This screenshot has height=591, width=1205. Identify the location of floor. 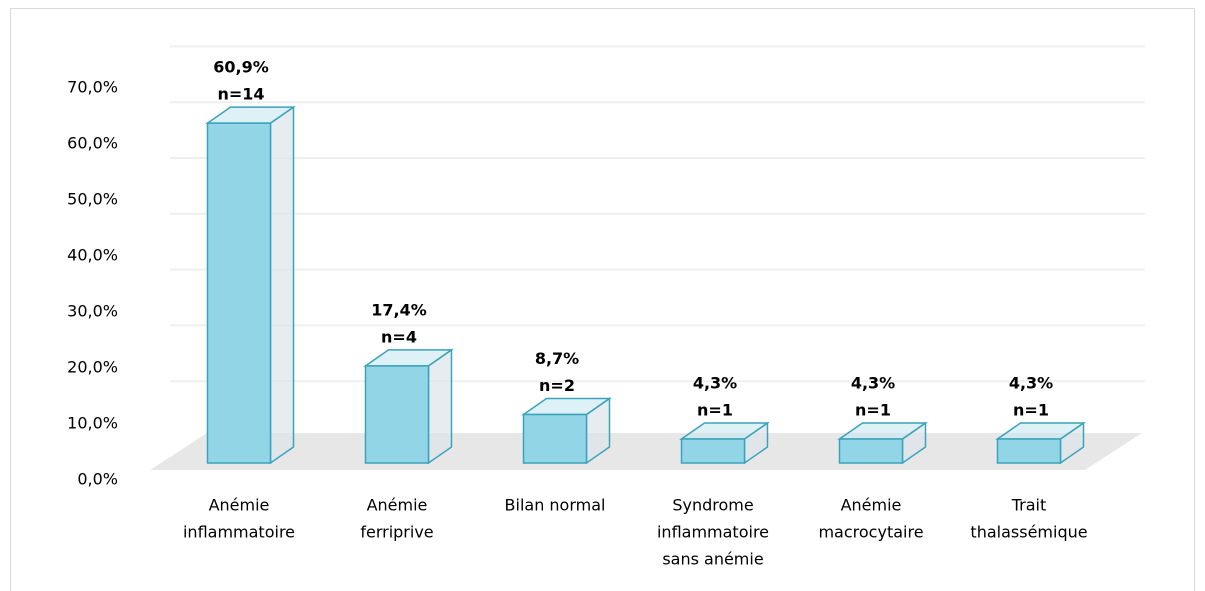
(646, 451).